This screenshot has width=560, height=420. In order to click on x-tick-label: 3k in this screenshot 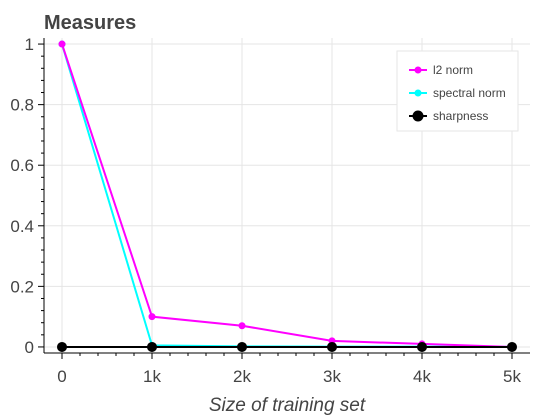, I will do `click(332, 376)`.